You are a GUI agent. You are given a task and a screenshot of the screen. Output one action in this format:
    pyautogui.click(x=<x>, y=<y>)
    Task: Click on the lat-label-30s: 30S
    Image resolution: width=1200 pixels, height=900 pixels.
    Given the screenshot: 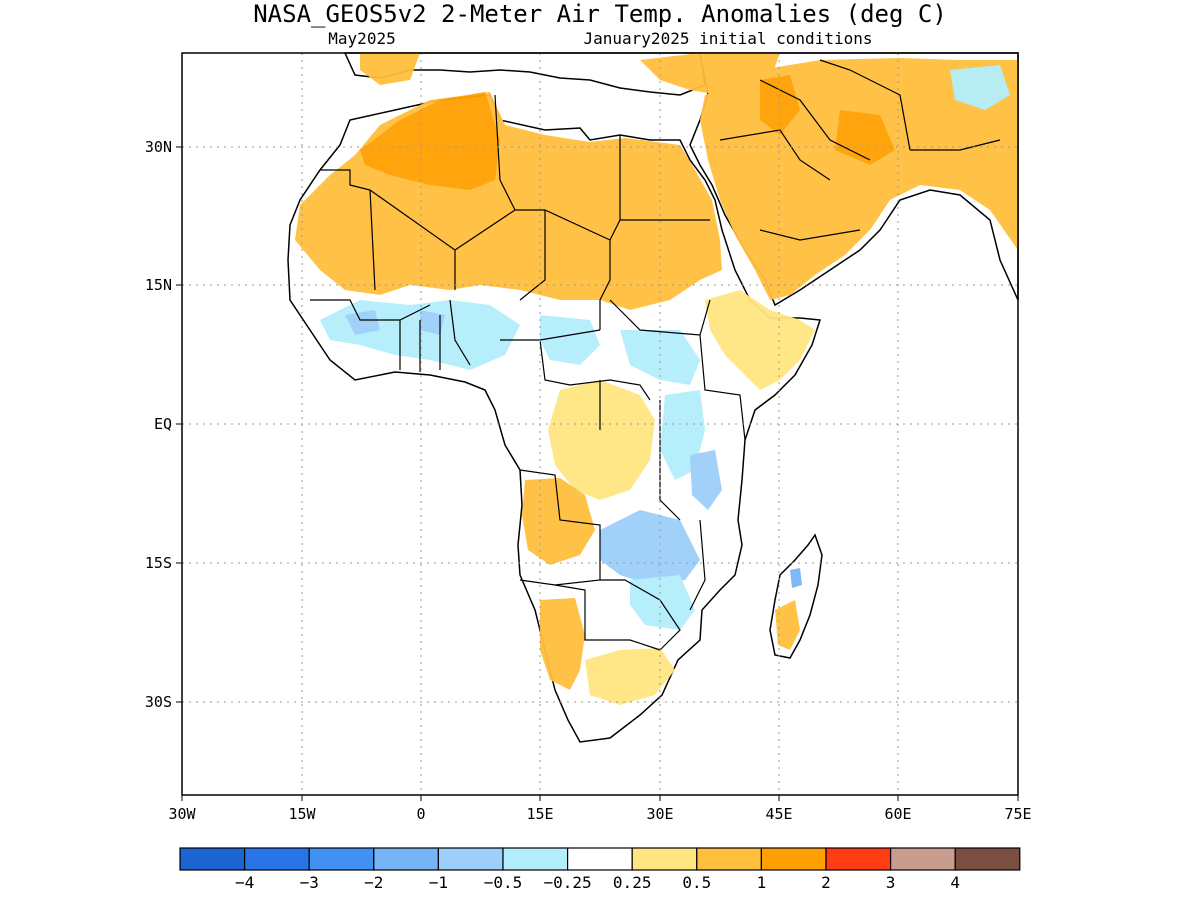 What is the action you would take?
    pyautogui.click(x=158, y=702)
    